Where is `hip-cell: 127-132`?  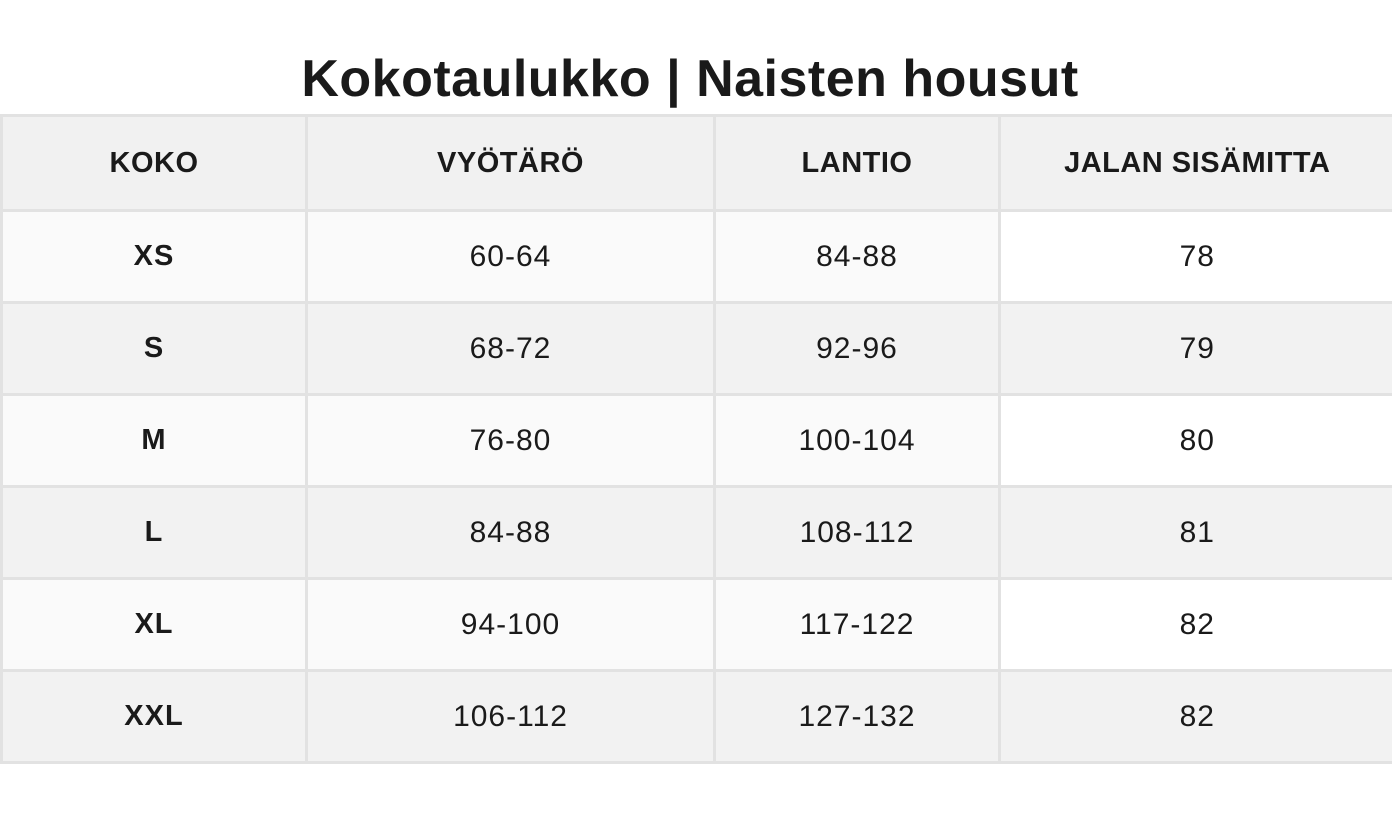 hip-cell: 127-132 is located at coordinates (857, 716).